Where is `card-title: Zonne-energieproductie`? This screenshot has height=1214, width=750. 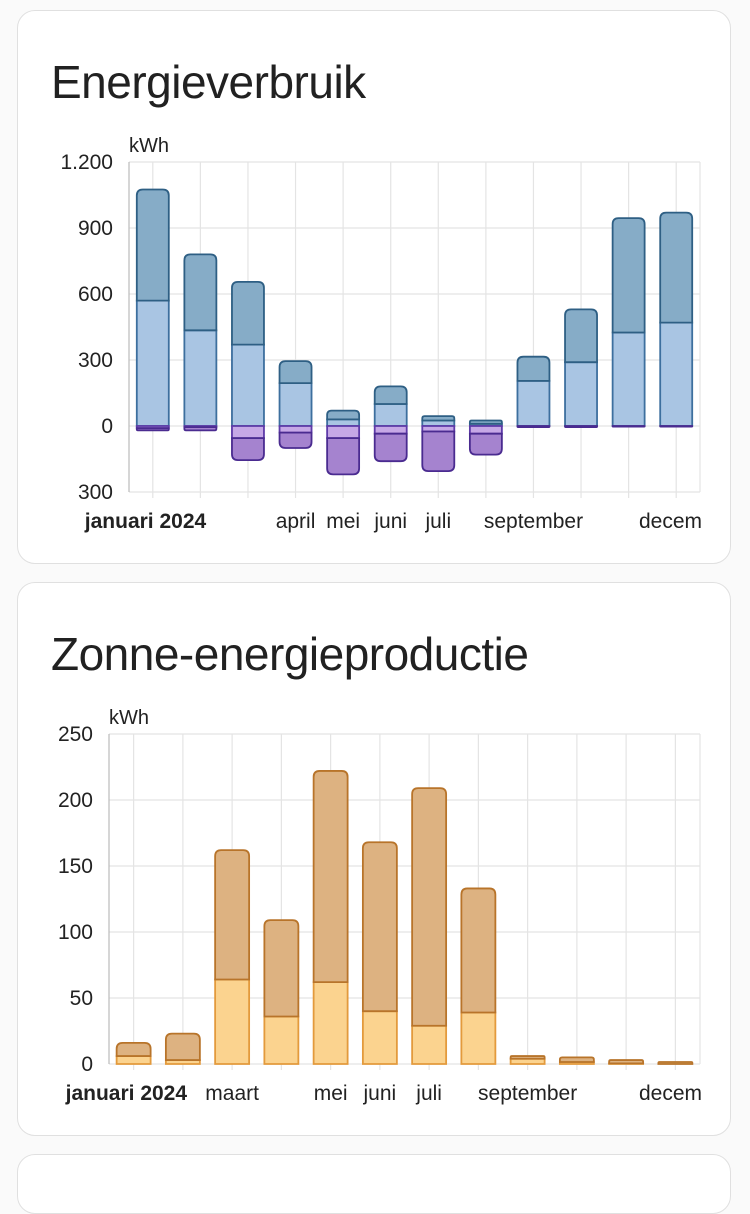 card-title: Zonne-energieproductie is located at coordinates (290, 654).